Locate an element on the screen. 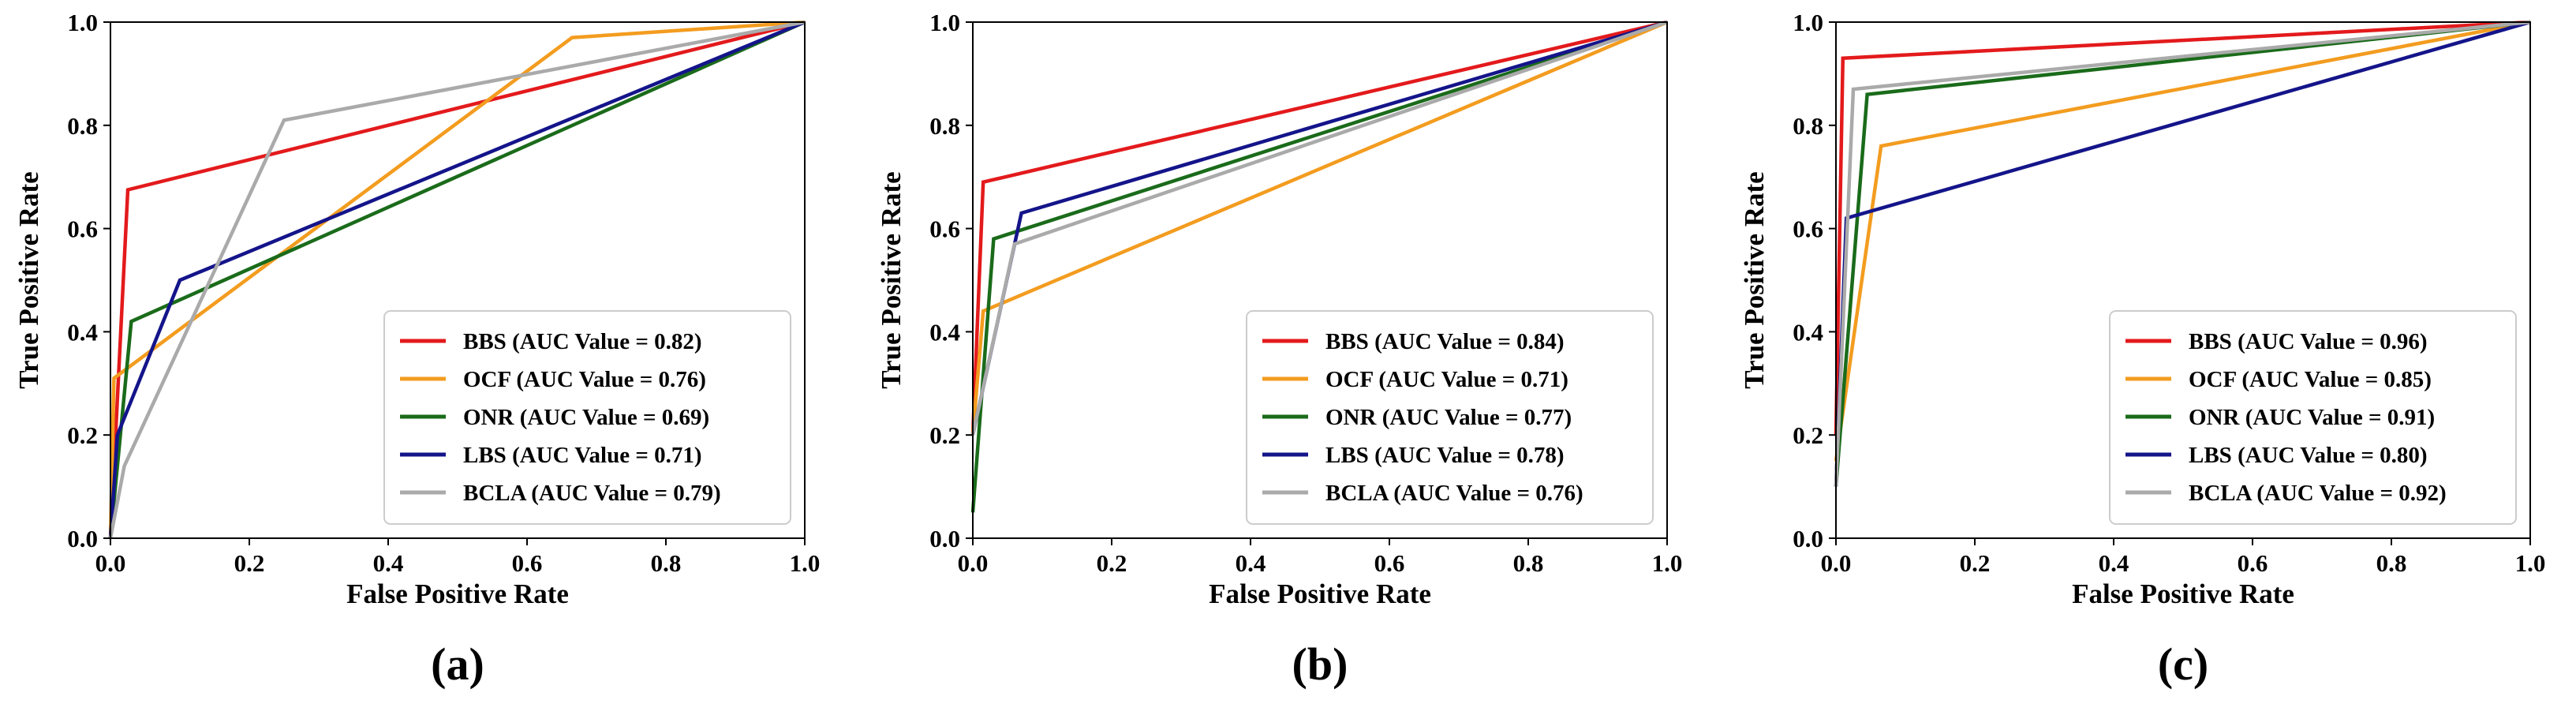  x-tick-label-b-1: 0.2 is located at coordinates (1112, 563).